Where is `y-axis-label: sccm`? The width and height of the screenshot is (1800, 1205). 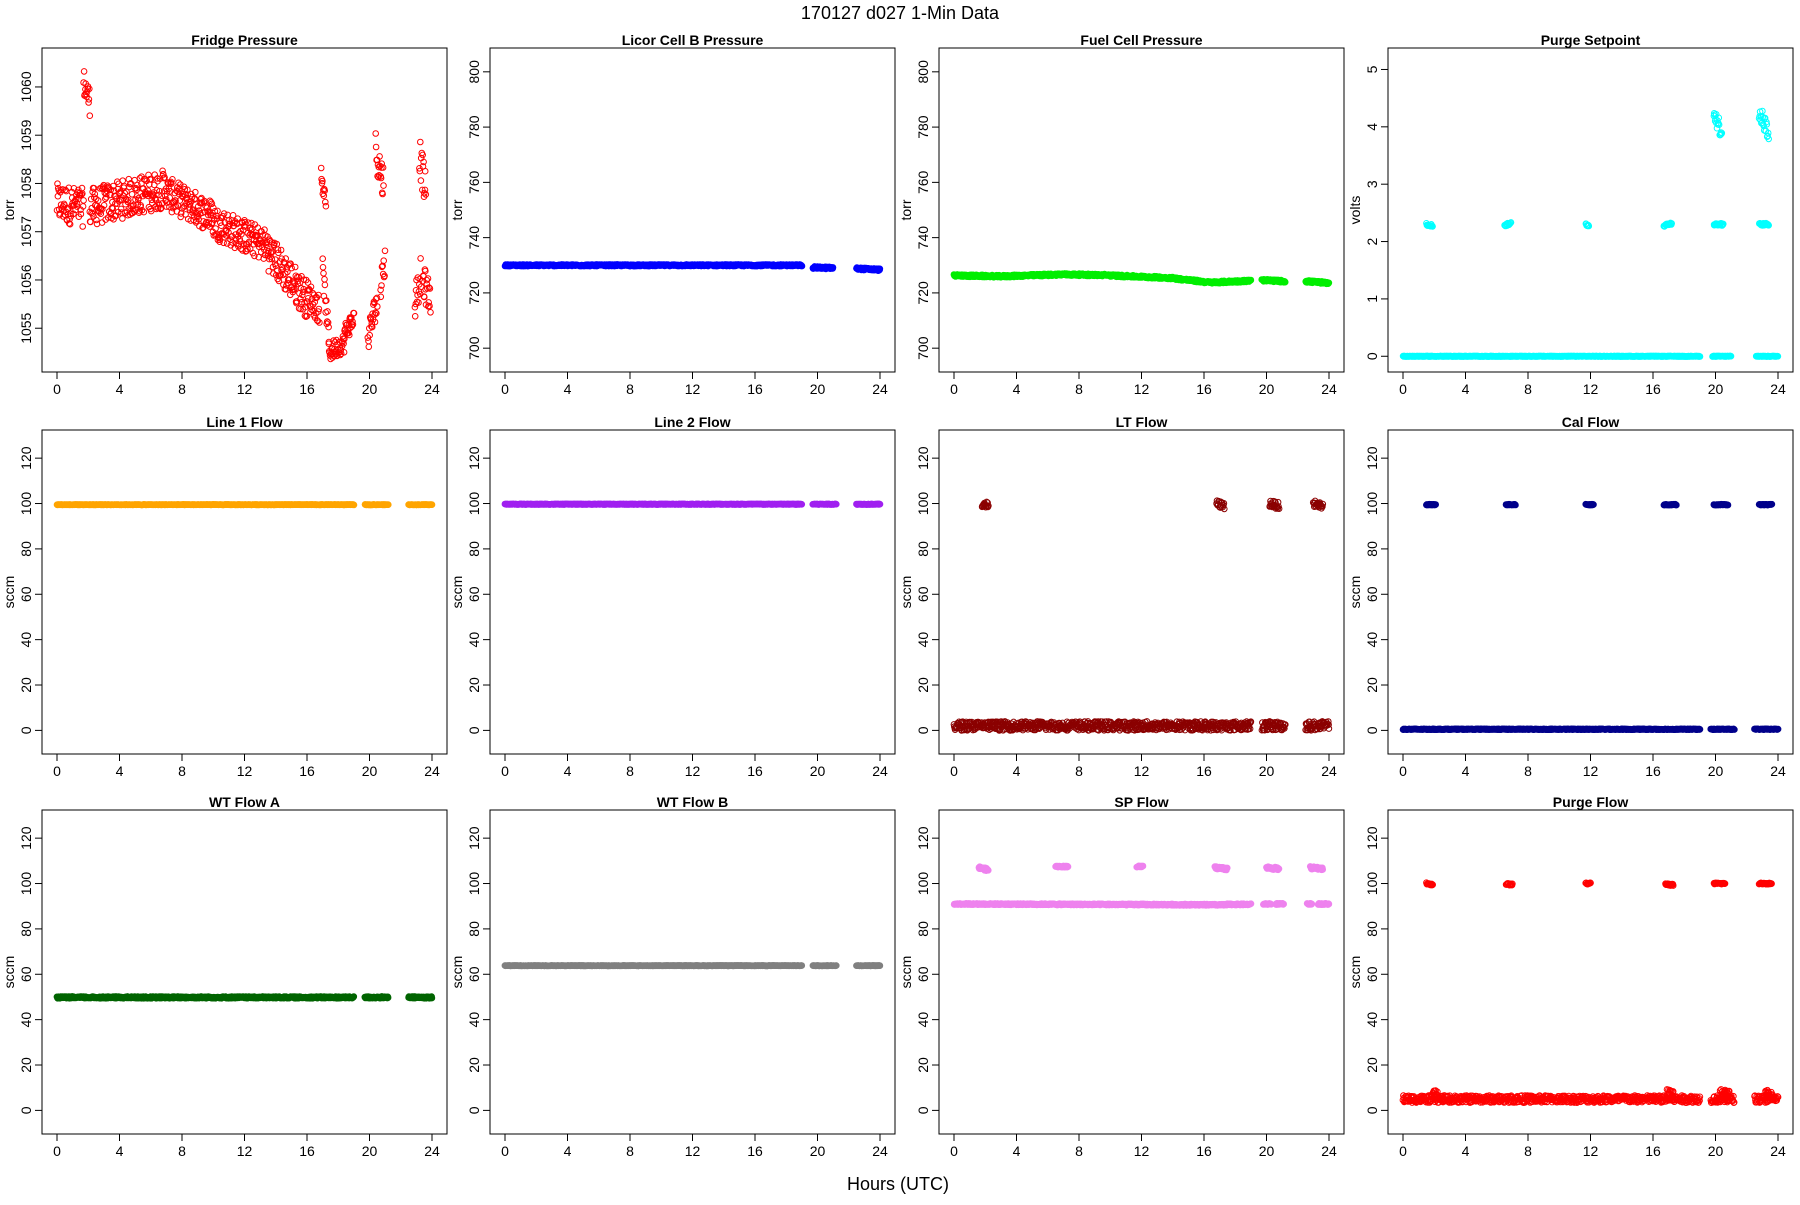
y-axis-label: sccm is located at coordinates (9, 592).